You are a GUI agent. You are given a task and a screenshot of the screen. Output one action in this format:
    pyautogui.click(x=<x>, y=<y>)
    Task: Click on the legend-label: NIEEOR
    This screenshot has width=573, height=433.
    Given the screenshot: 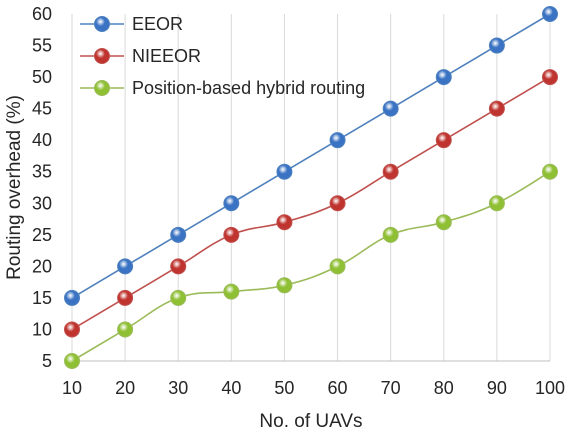 What is the action you would take?
    pyautogui.click(x=166, y=56)
    